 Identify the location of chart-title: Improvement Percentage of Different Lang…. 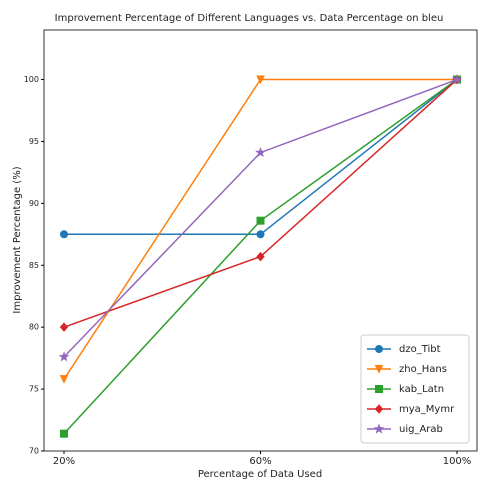
(249, 18).